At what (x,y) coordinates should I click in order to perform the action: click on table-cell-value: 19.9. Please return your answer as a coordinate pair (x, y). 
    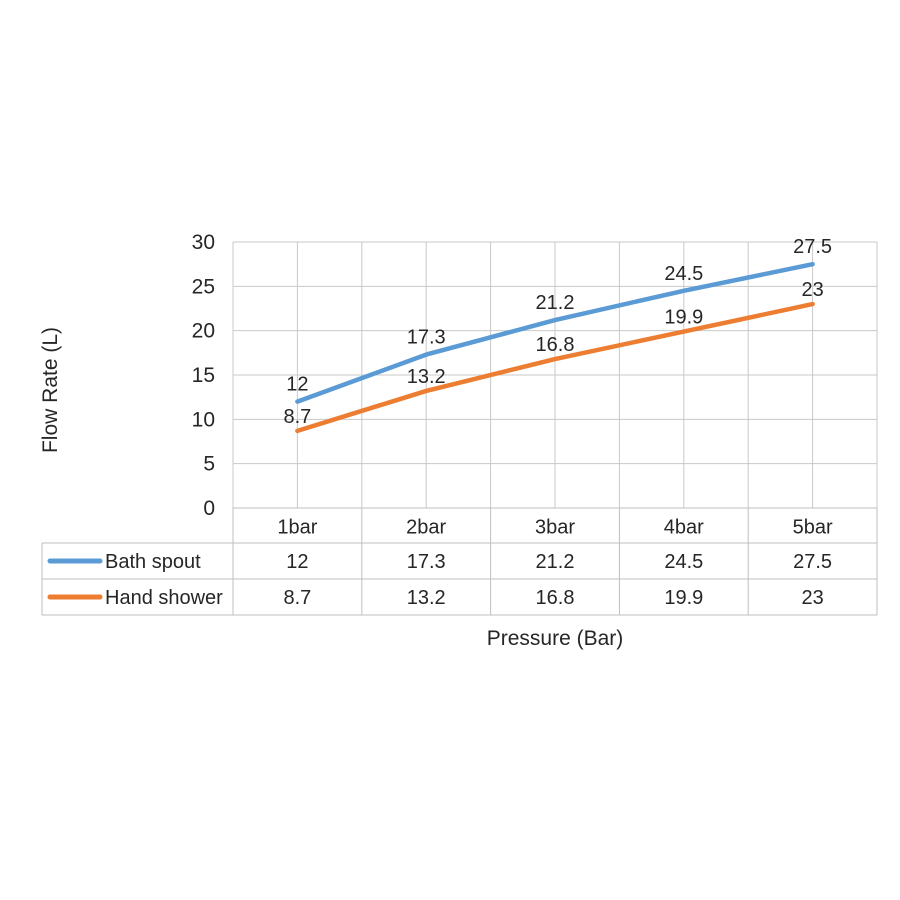
    Looking at the image, I should click on (683, 598).